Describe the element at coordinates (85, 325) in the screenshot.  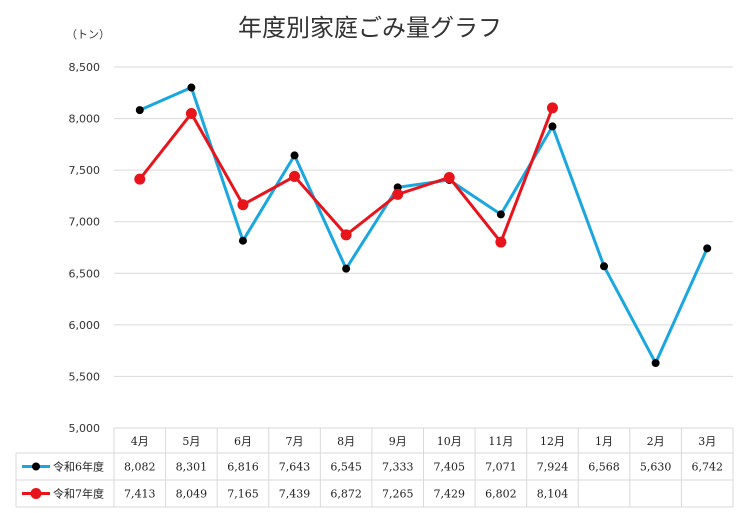
I see `y-tick-label: 6,000` at that location.